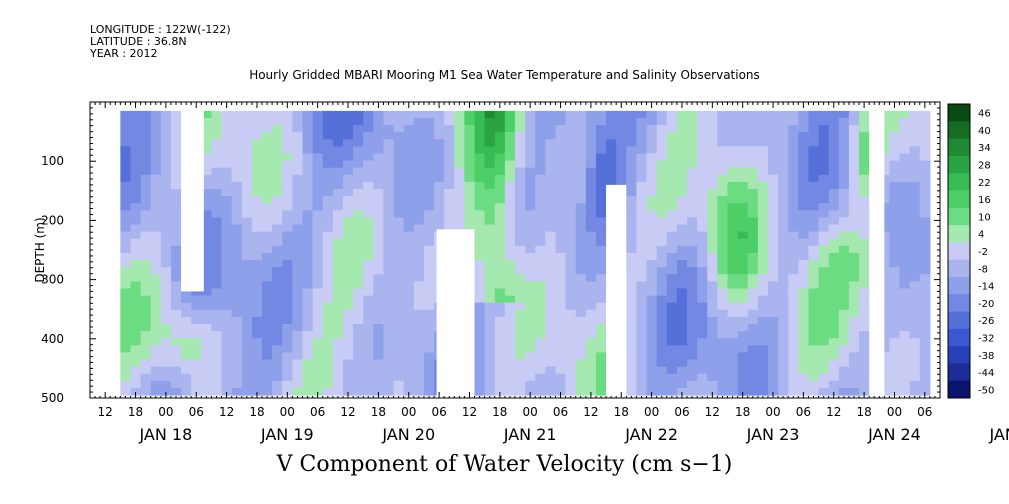 This screenshot has height=504, width=1009. Describe the element at coordinates (651, 434) in the screenshot. I see `x-date-label: JAN 22` at that location.